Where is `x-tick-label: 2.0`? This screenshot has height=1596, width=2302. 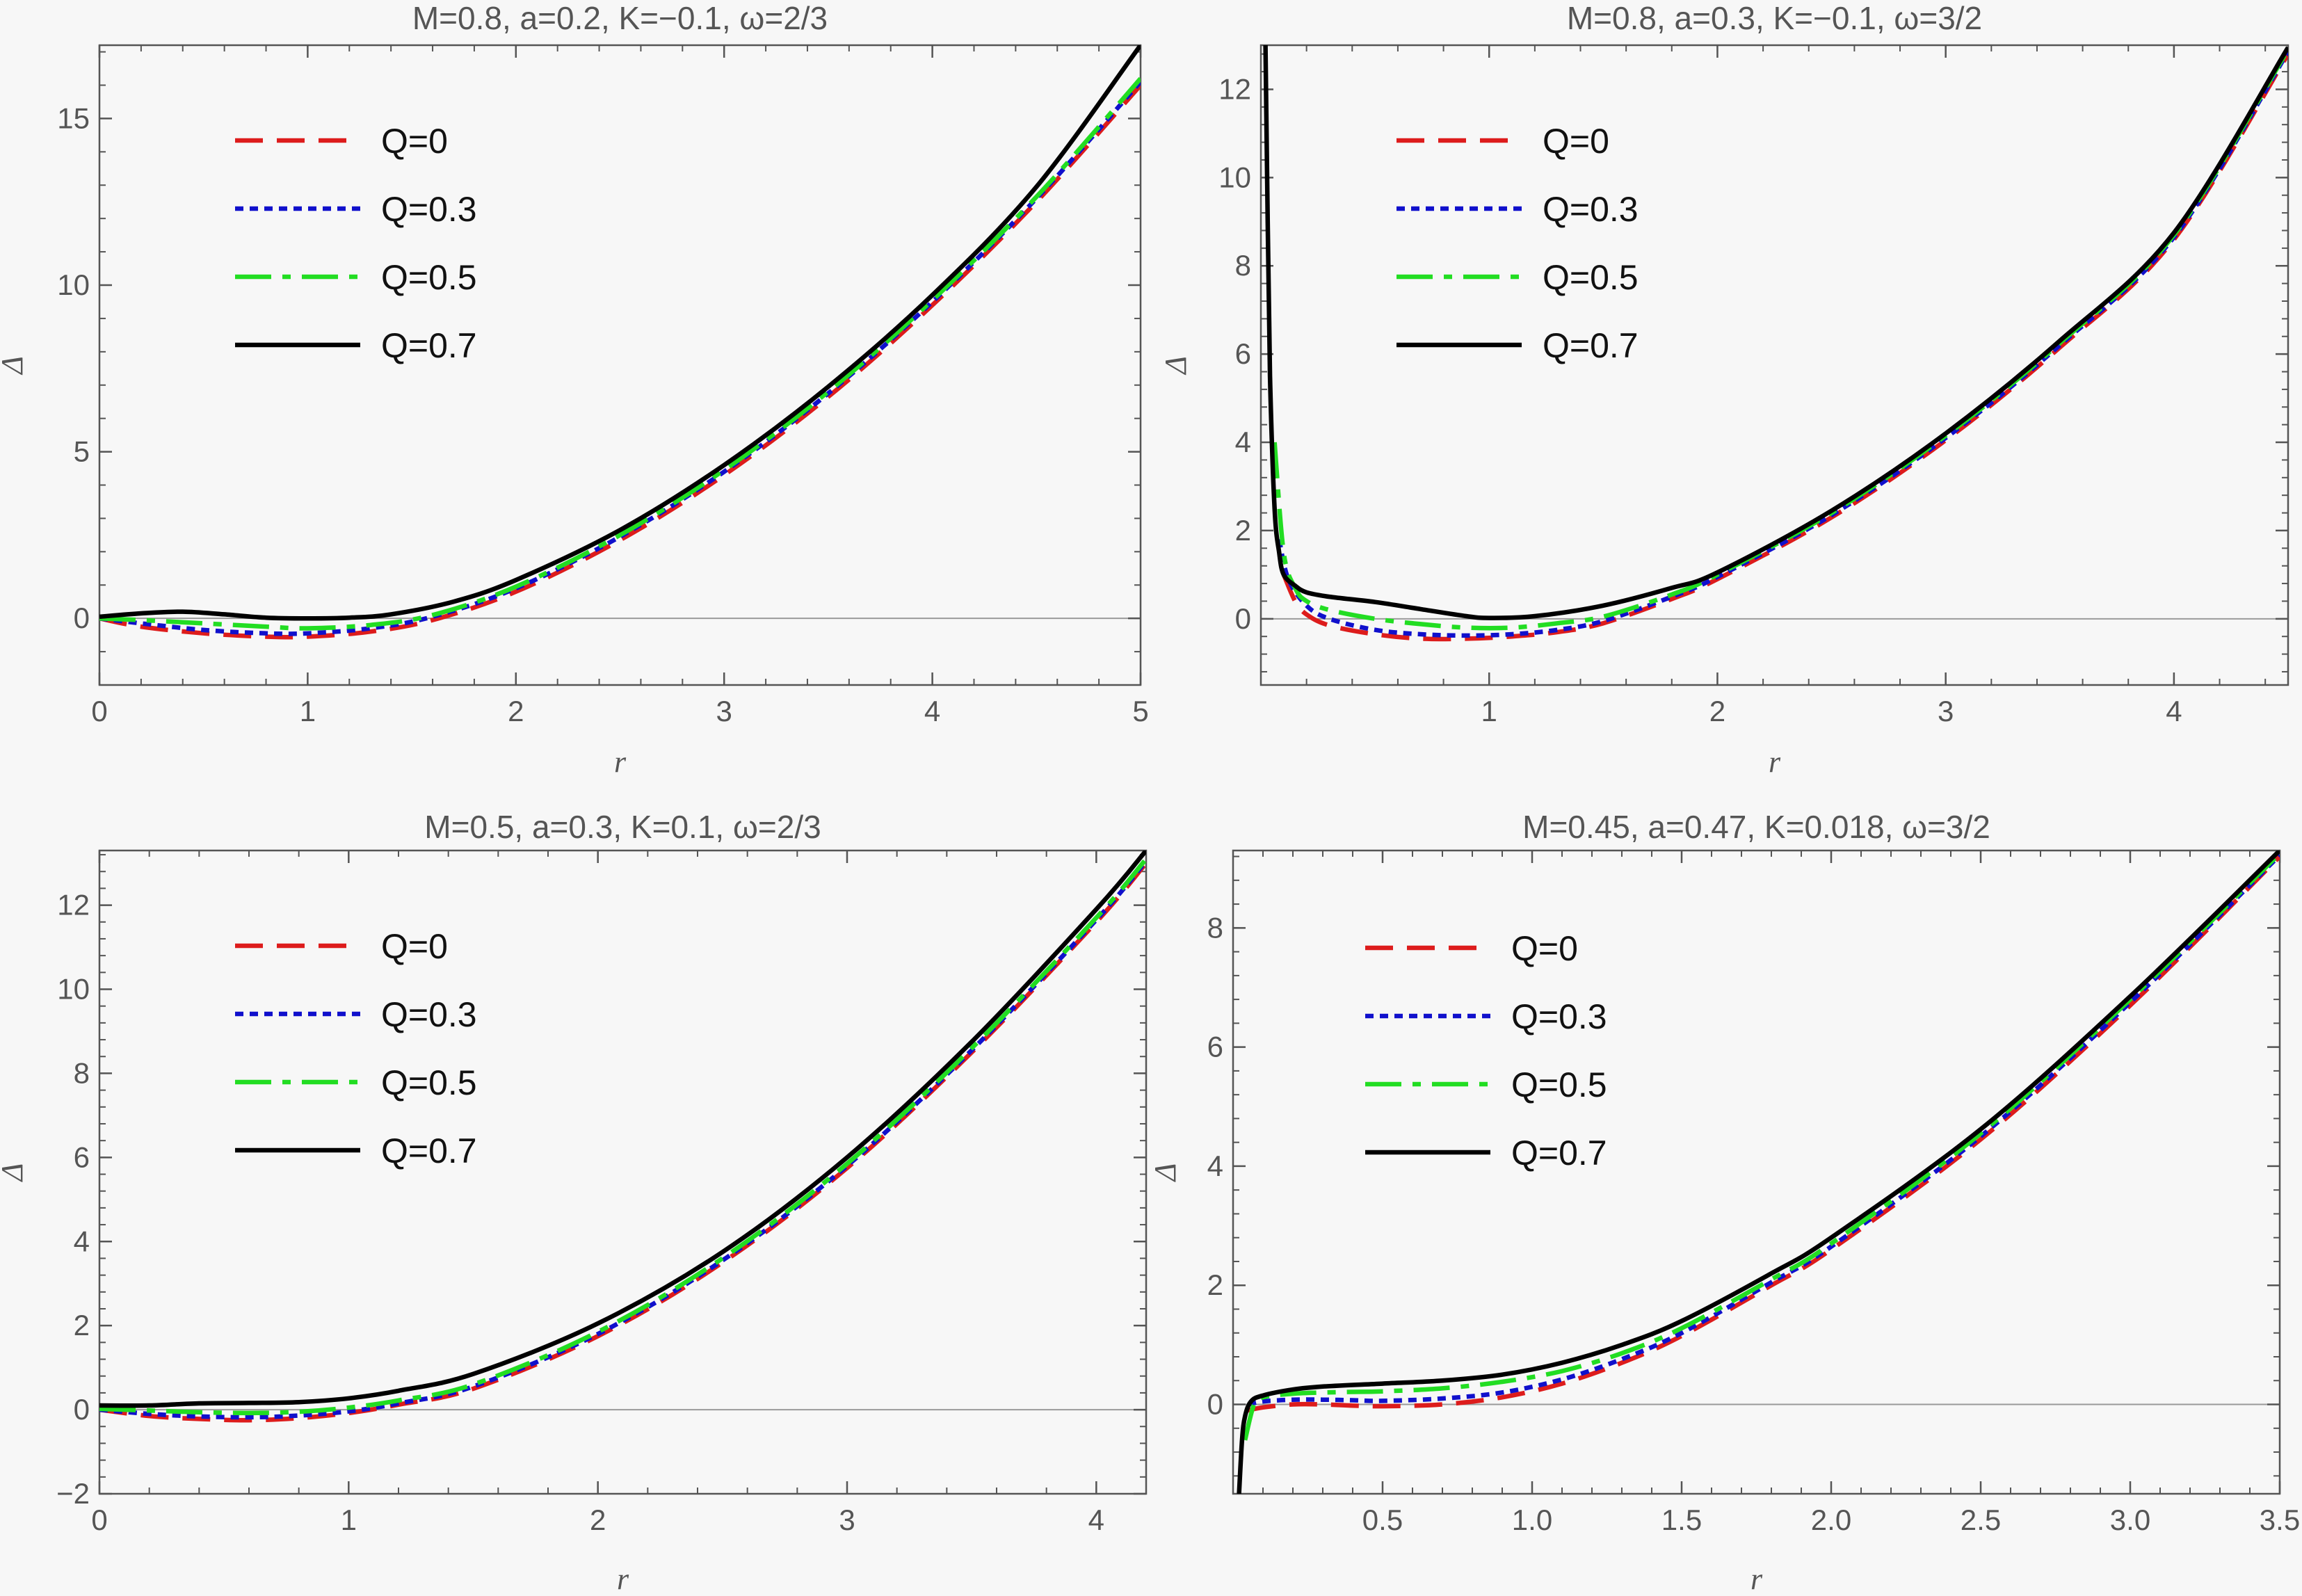 x-tick-label: 2.0 is located at coordinates (1831, 1520).